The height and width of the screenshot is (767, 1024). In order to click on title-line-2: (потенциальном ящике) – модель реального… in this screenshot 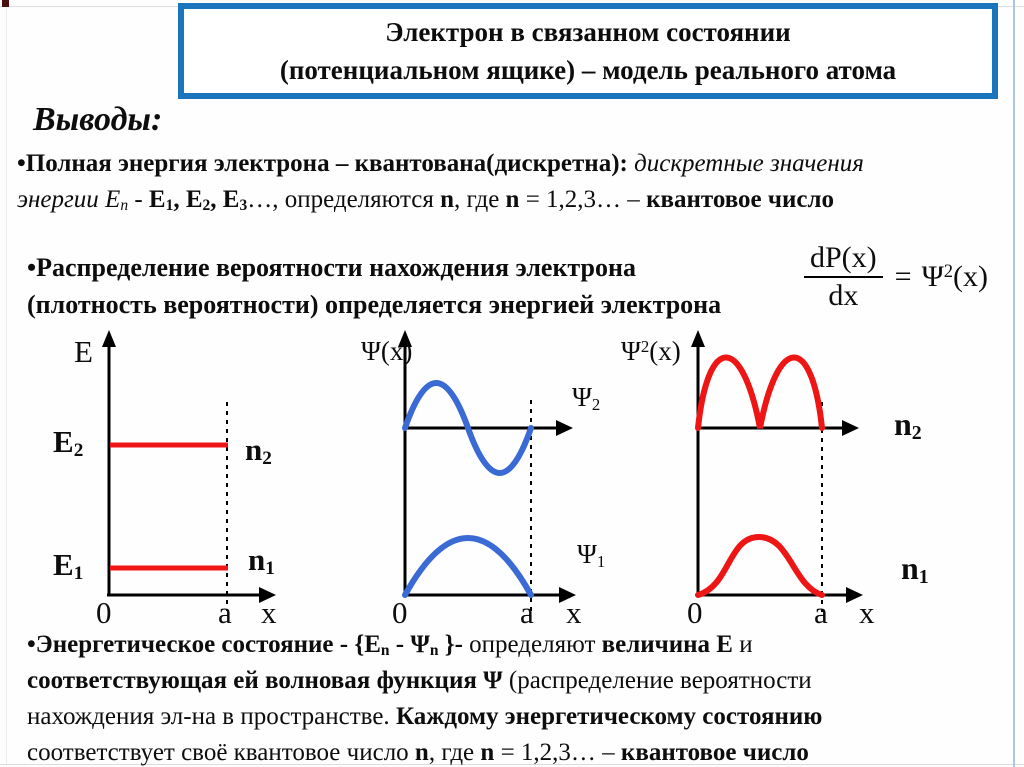, I will do `click(588, 70)`.